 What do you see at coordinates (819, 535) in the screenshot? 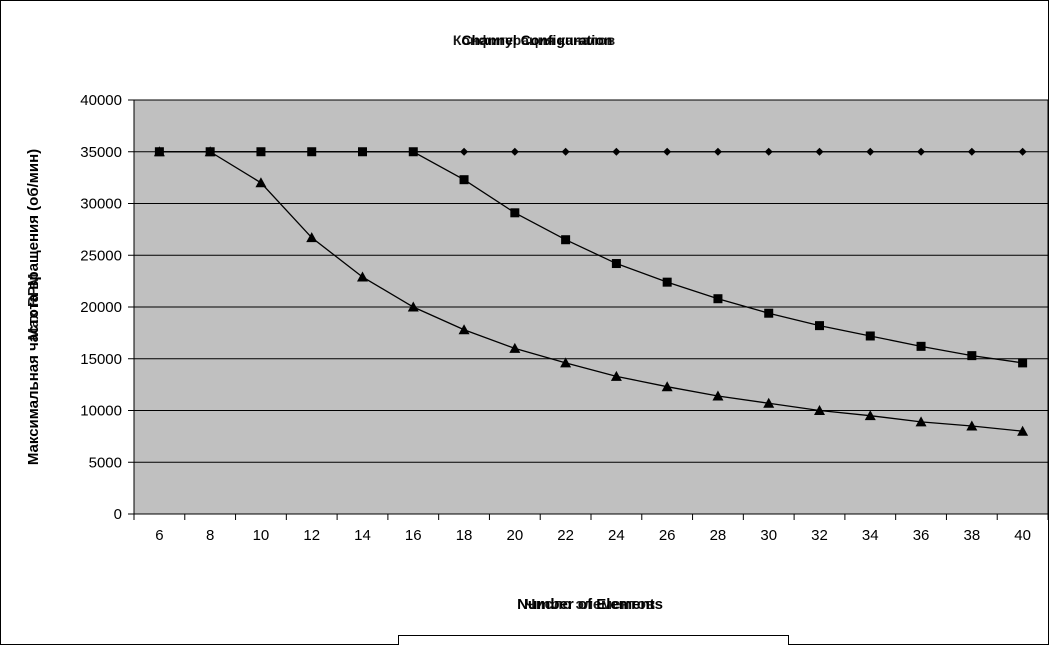
I see `x-tick-label: 32` at bounding box center [819, 535].